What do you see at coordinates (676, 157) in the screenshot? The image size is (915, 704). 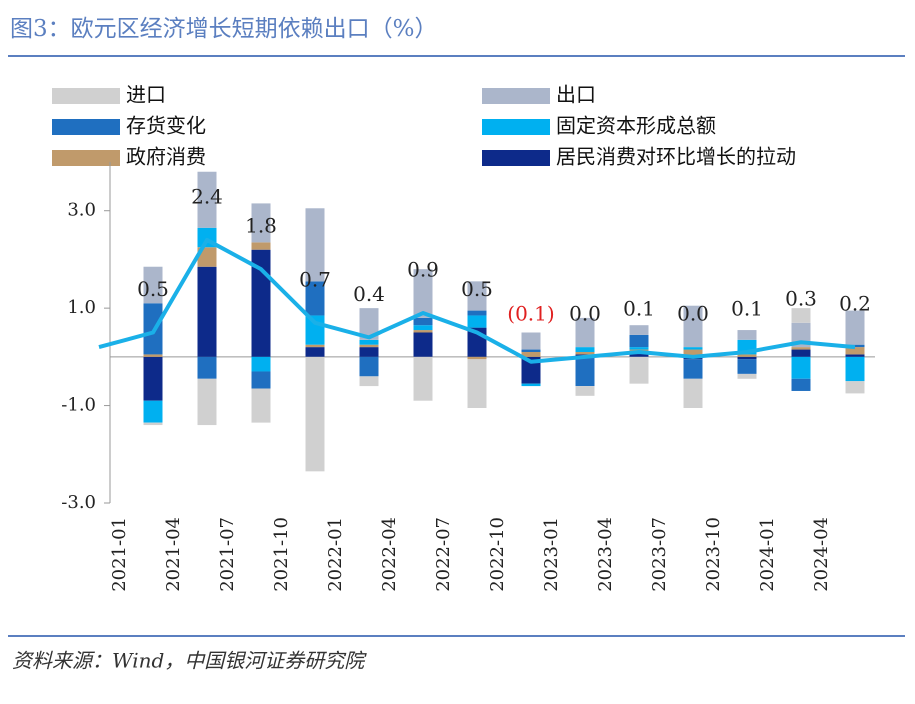 I see `legend-label: 居民消费对环比增长的拉动` at bounding box center [676, 157].